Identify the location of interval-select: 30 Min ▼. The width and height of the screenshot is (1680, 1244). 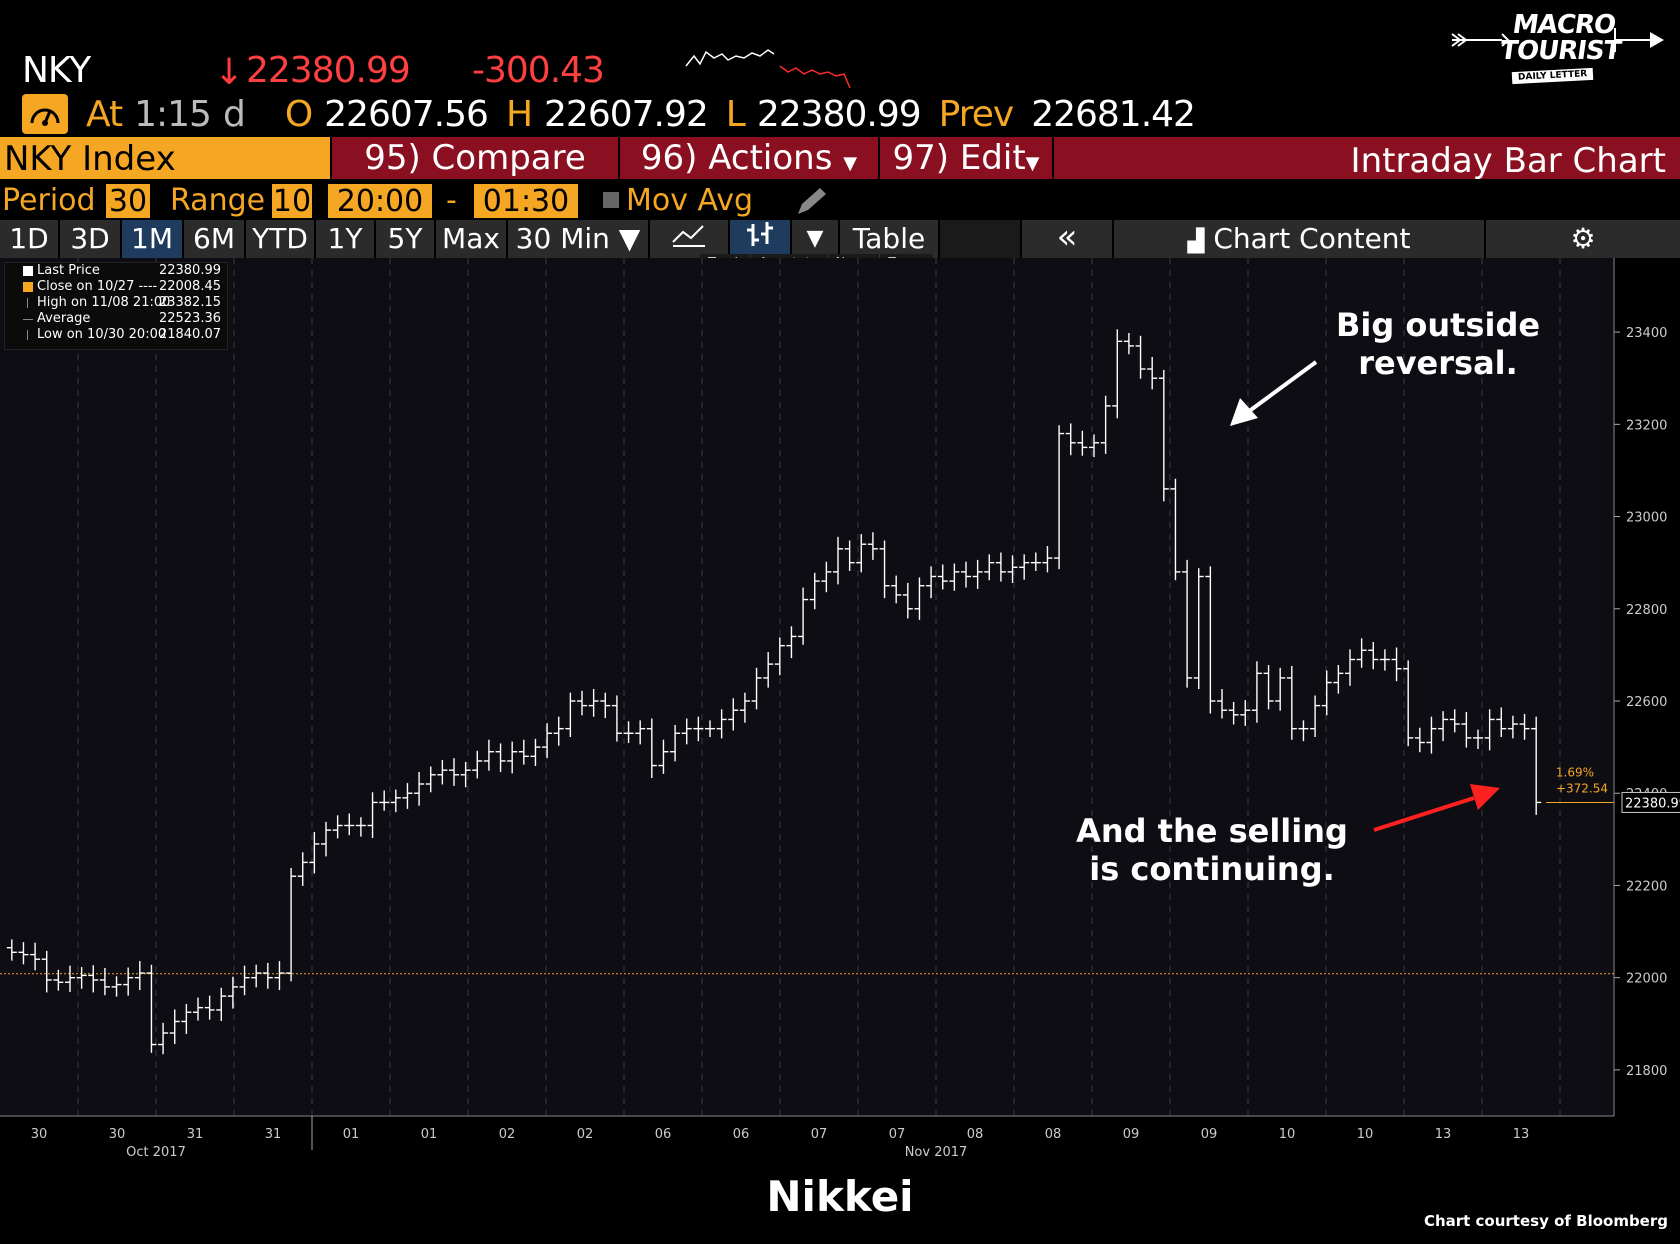
(579, 239).